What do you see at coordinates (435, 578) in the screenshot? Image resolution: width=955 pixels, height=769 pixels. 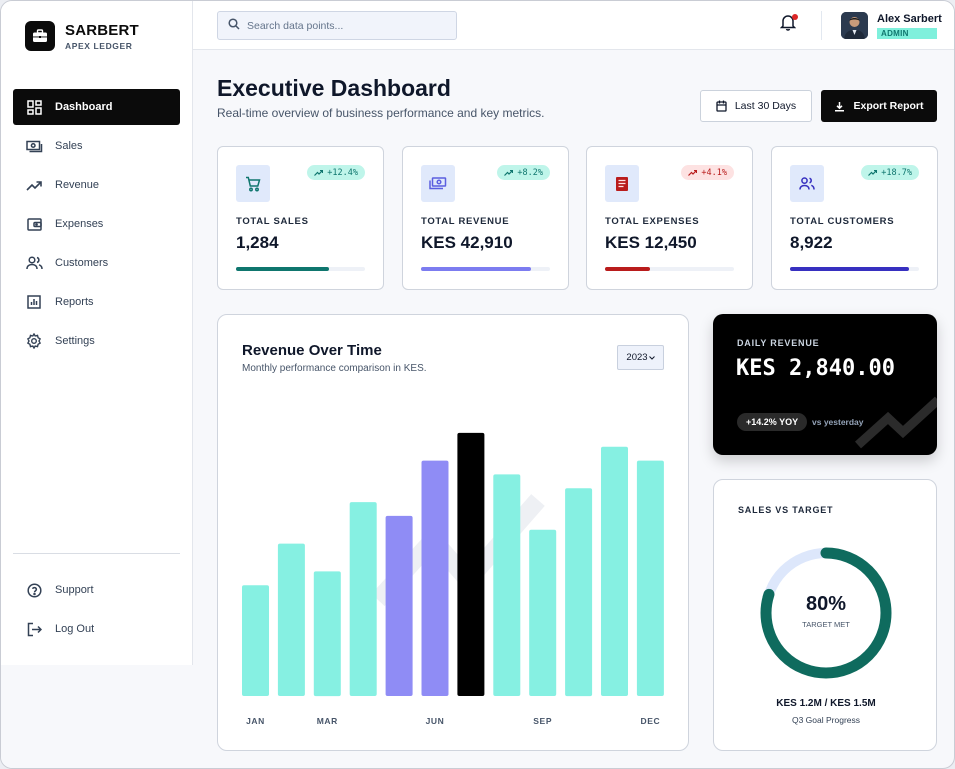 I see `bar-jun` at bounding box center [435, 578].